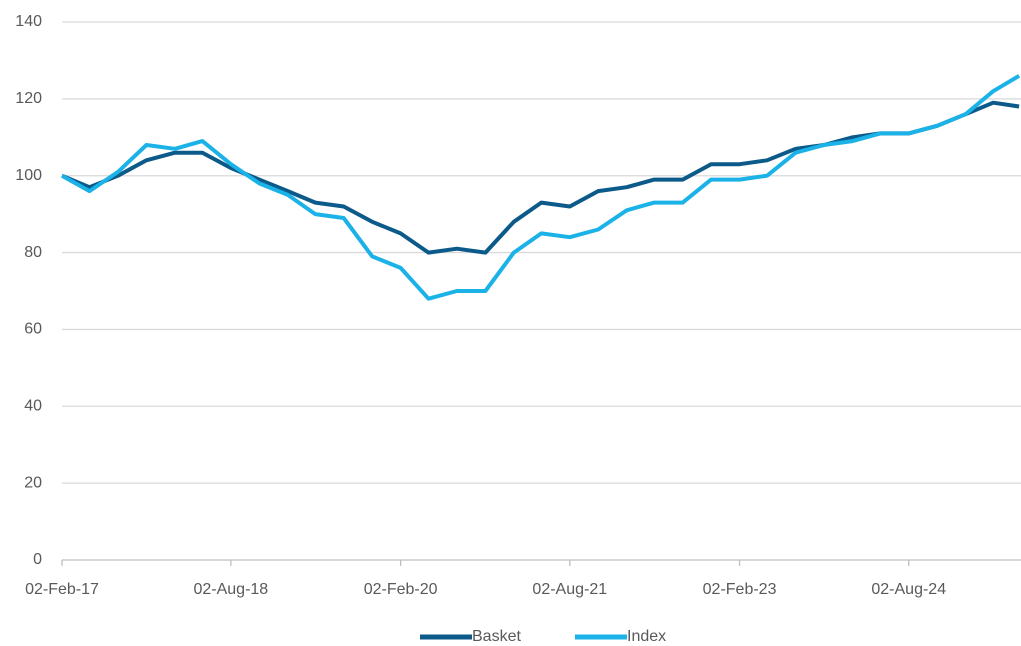  I want to click on y-tick-label: 40, so click(33, 406).